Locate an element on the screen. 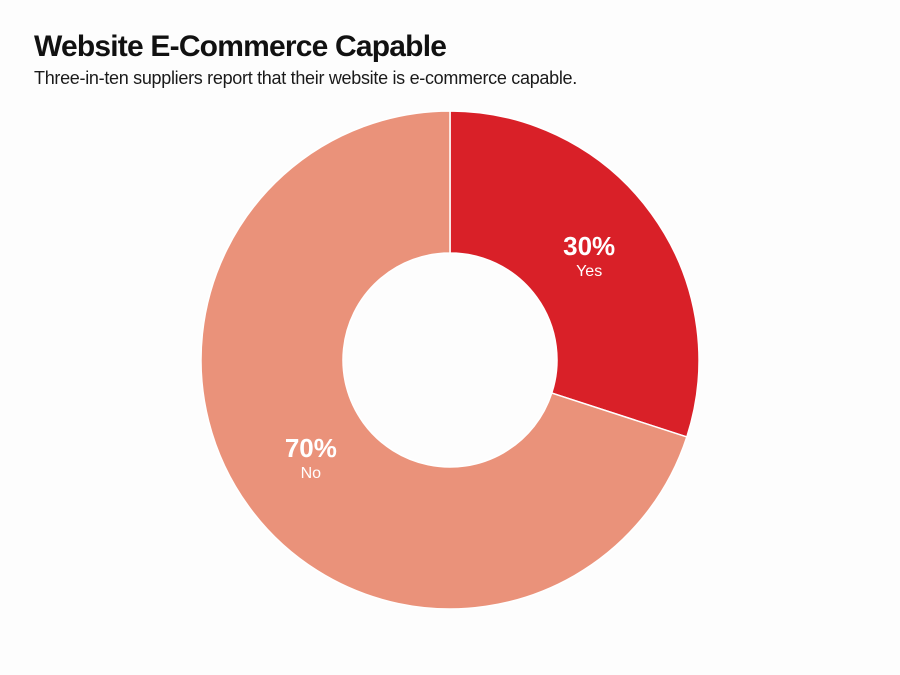 Image resolution: width=900 pixels, height=675 pixels. donut-labels: 30% Yes 70% No is located at coordinates (450, 356).